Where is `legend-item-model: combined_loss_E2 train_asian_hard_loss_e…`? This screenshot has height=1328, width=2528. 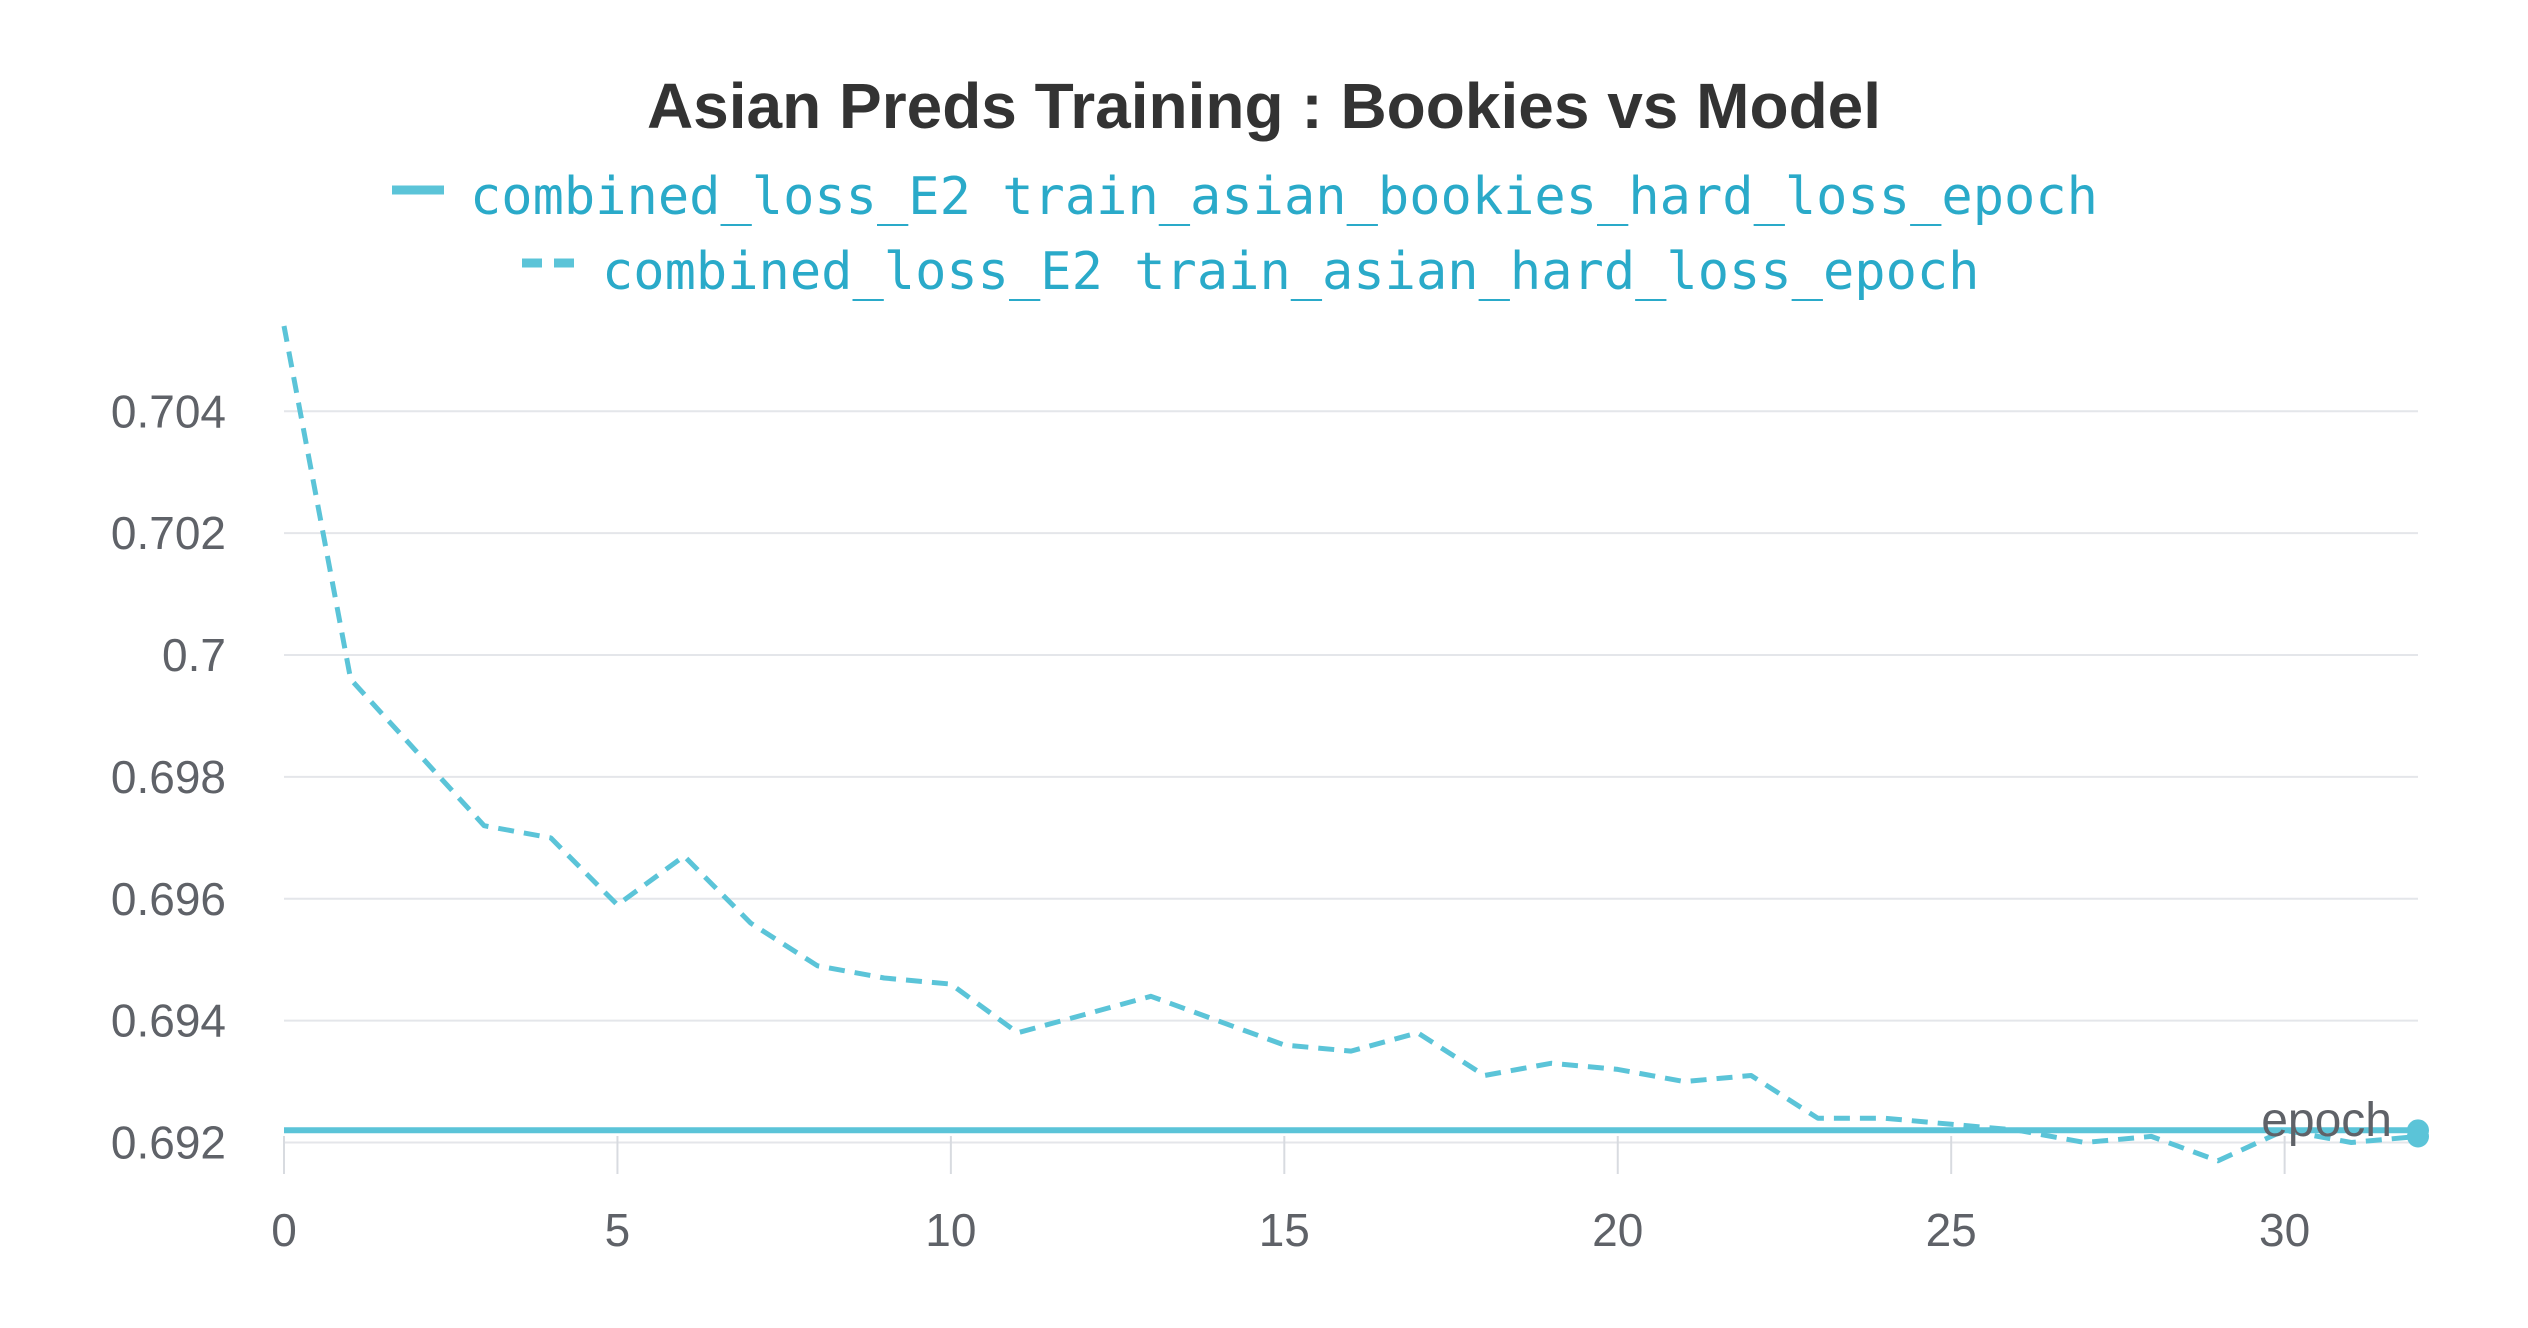 legend-item-model: combined_loss_E2 train_asian_hard_loss_e… is located at coordinates (1251, 272).